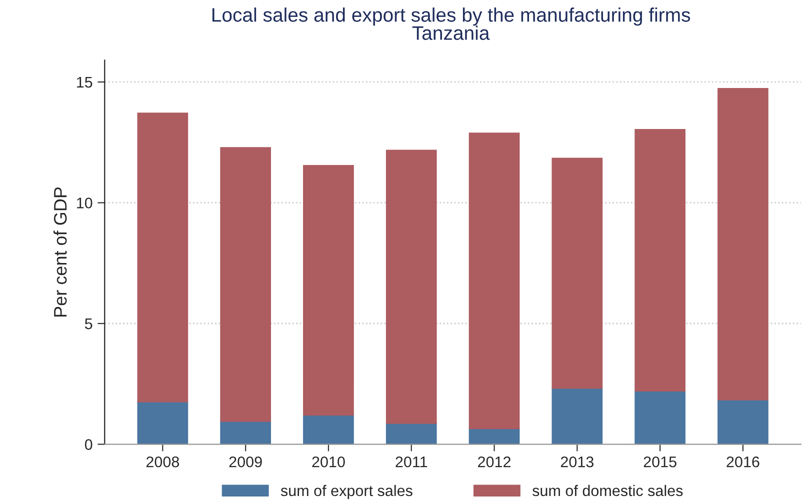 This screenshot has width=805, height=502. Describe the element at coordinates (163, 462) in the screenshot. I see `x-tick-label: 2008` at that location.